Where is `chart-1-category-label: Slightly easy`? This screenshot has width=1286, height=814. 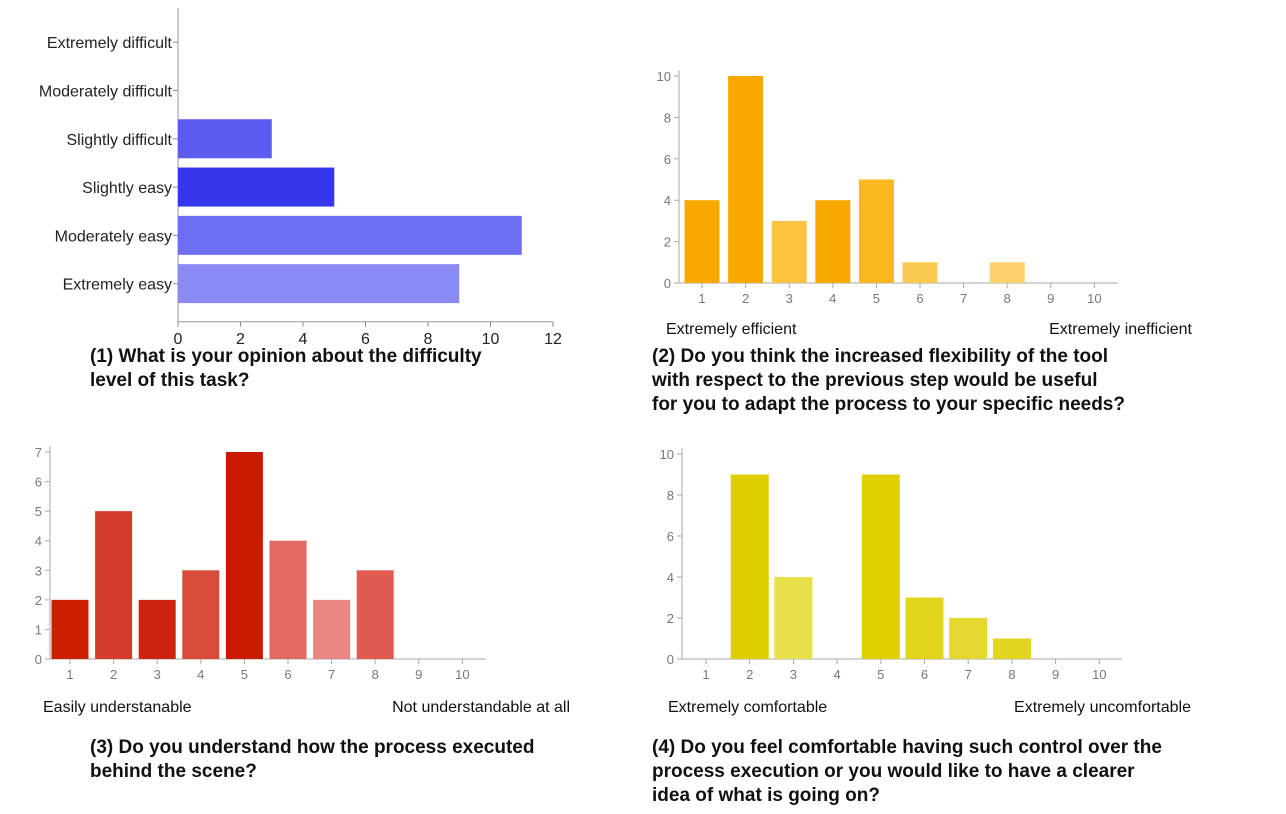 chart-1-category-label: Slightly easy is located at coordinates (127, 188).